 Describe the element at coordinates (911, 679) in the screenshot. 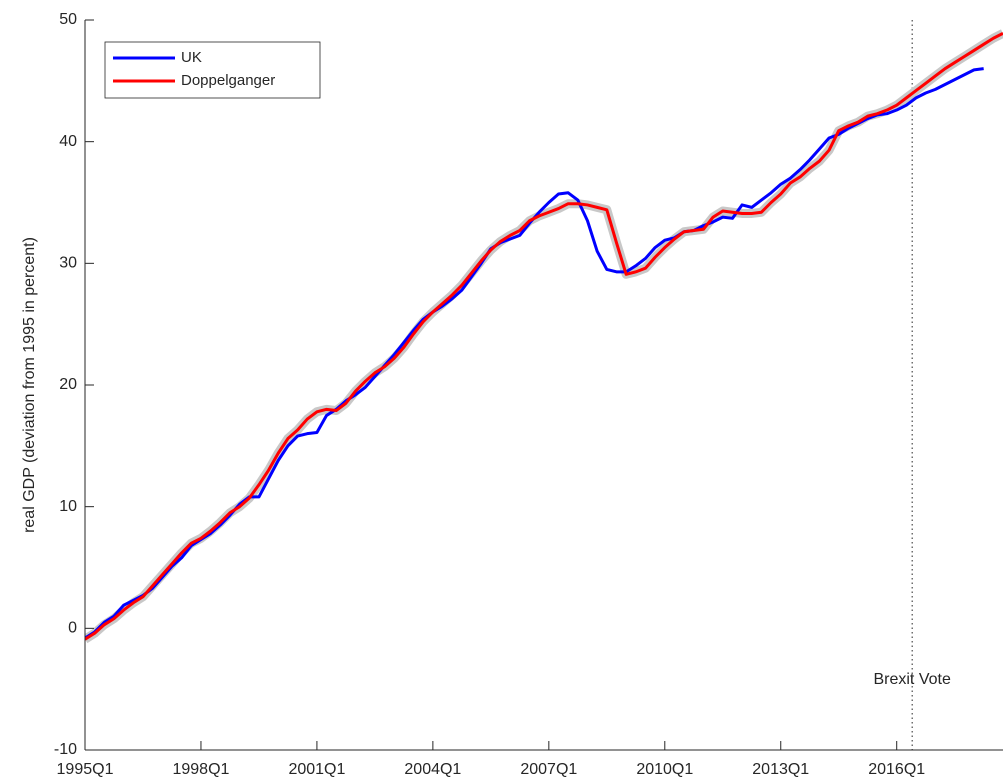

I see `event-label: Brexit Vote` at that location.